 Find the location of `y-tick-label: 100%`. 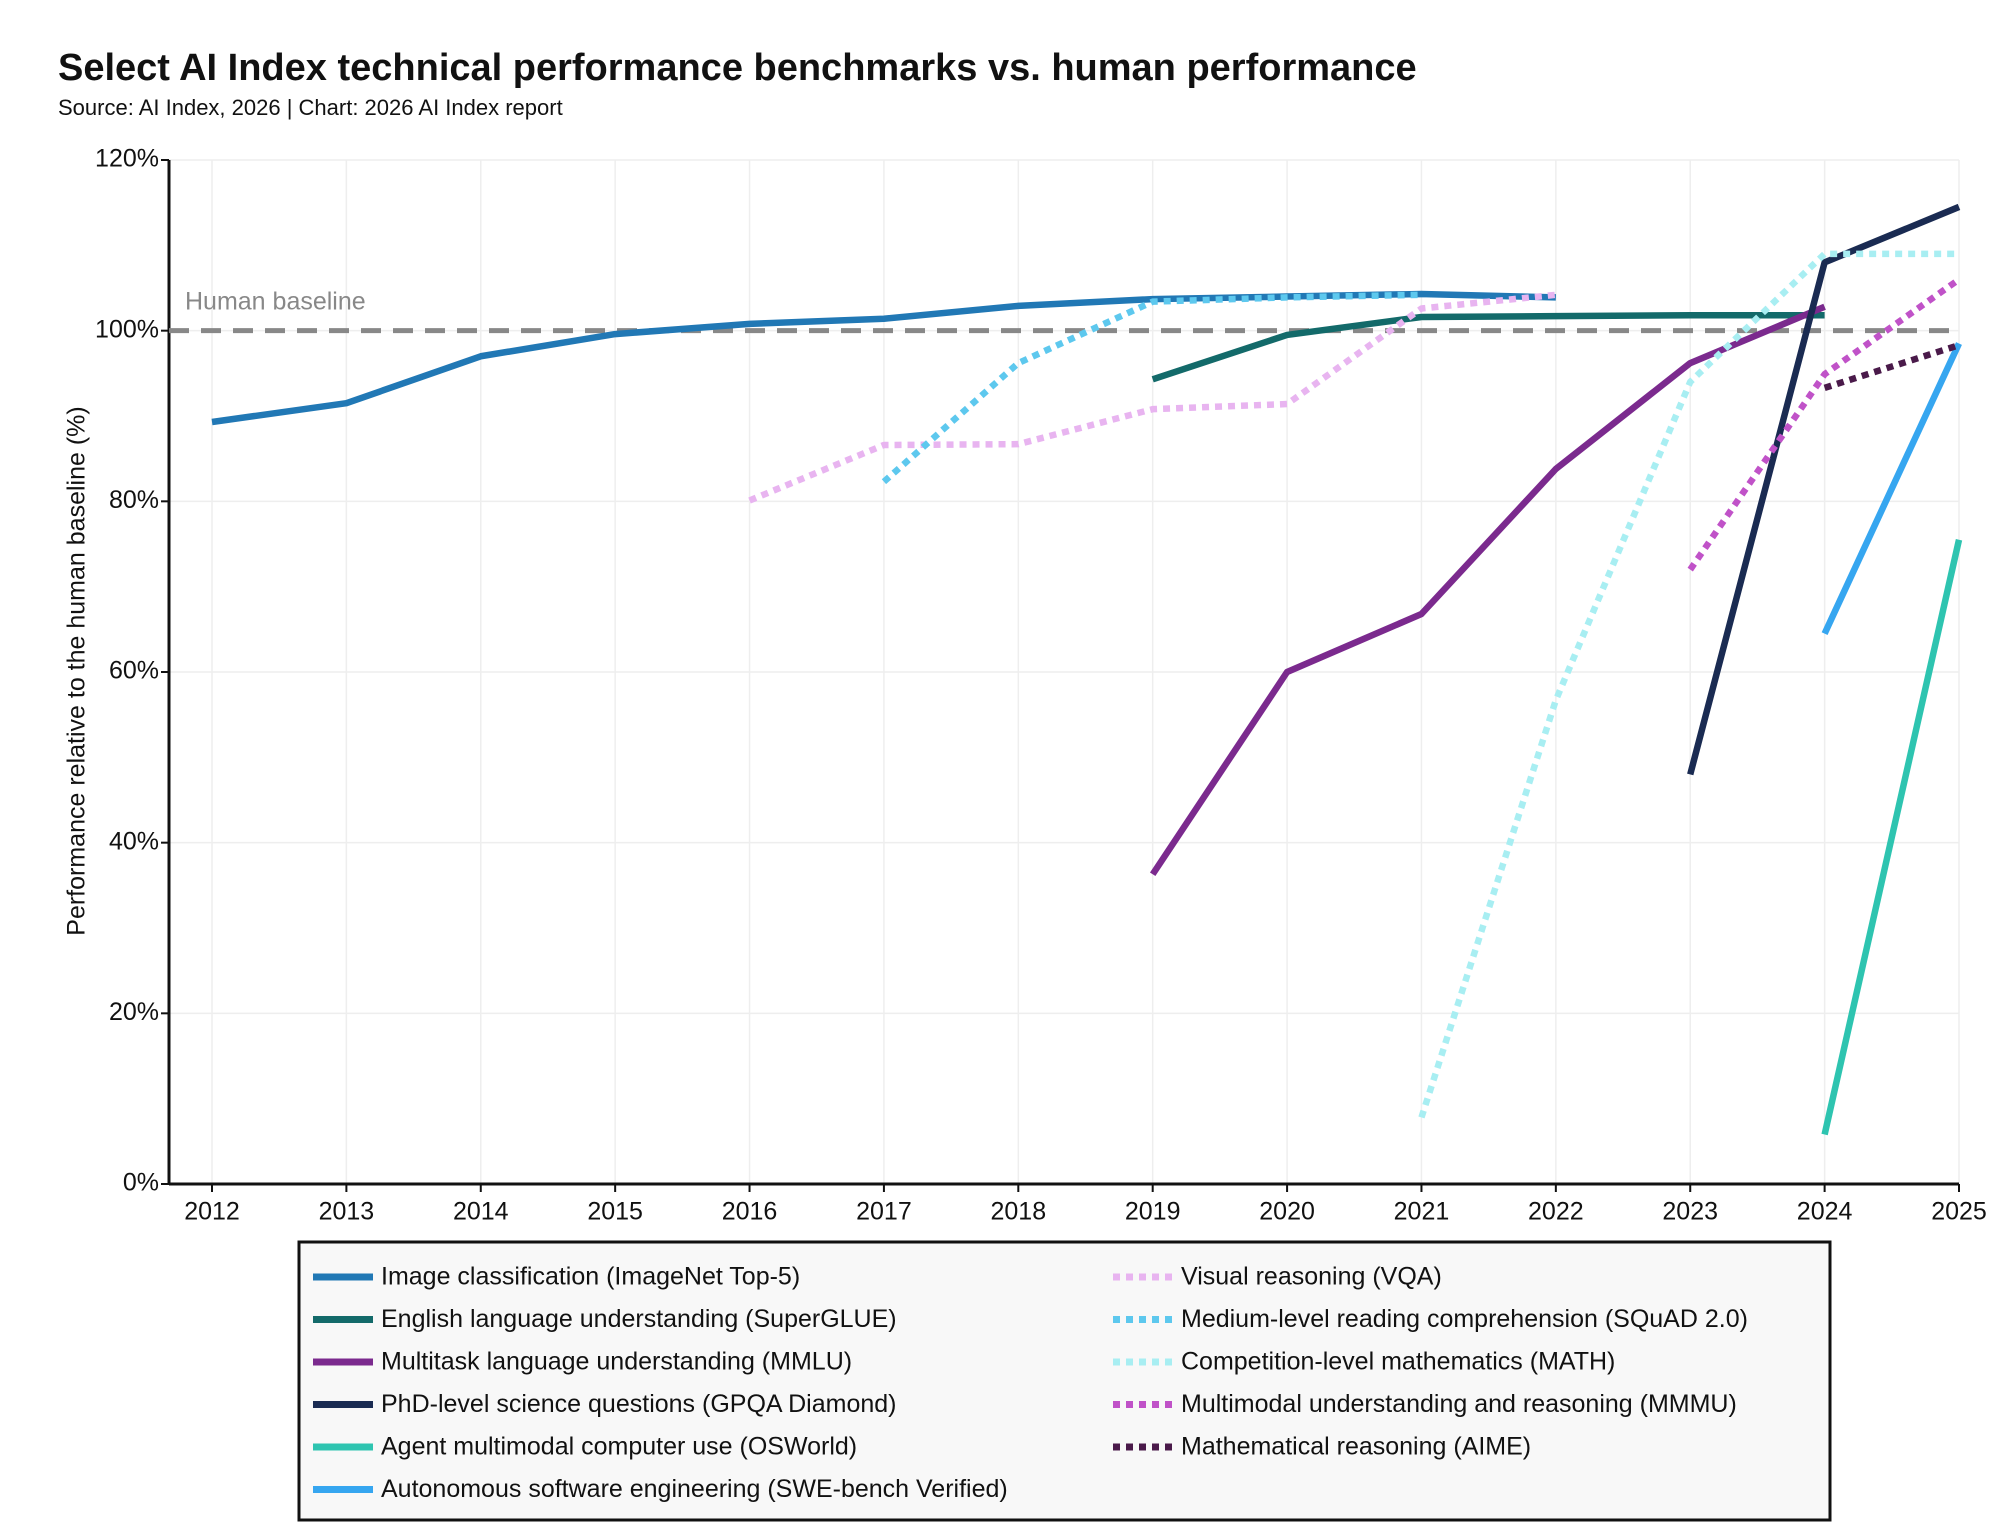

y-tick-label: 100% is located at coordinates (127, 329).